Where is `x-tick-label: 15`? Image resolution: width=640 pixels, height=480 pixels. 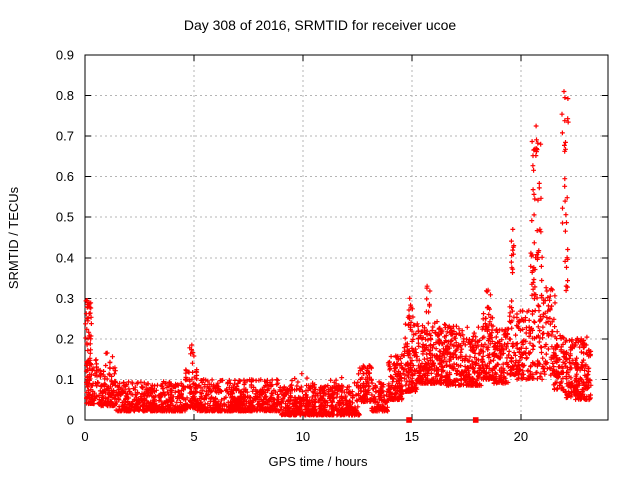
x-tick-label: 15 is located at coordinates (412, 436).